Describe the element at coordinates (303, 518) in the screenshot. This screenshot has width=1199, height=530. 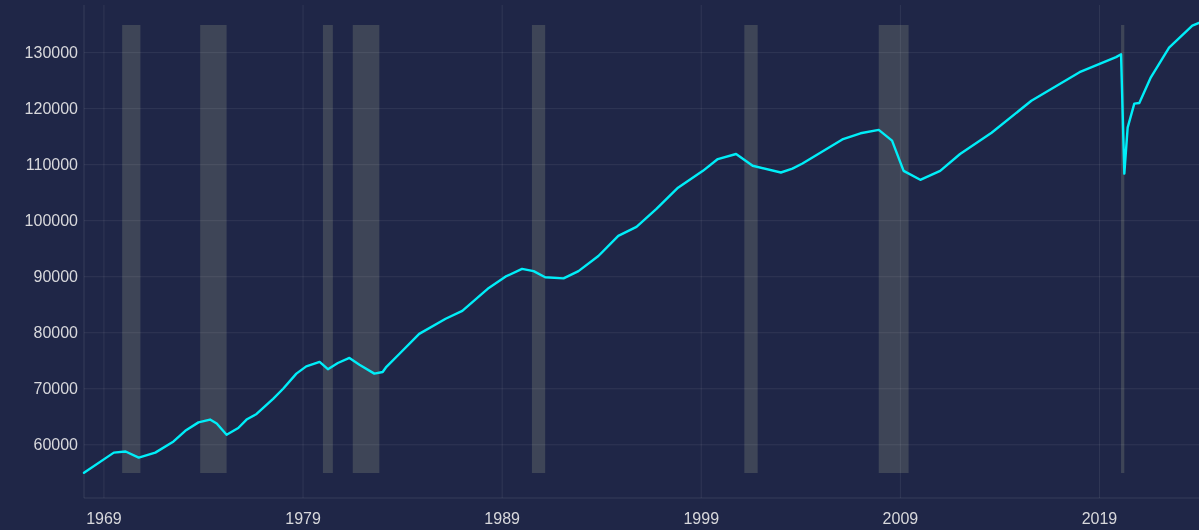
I see `x-tick-label: 1979` at that location.